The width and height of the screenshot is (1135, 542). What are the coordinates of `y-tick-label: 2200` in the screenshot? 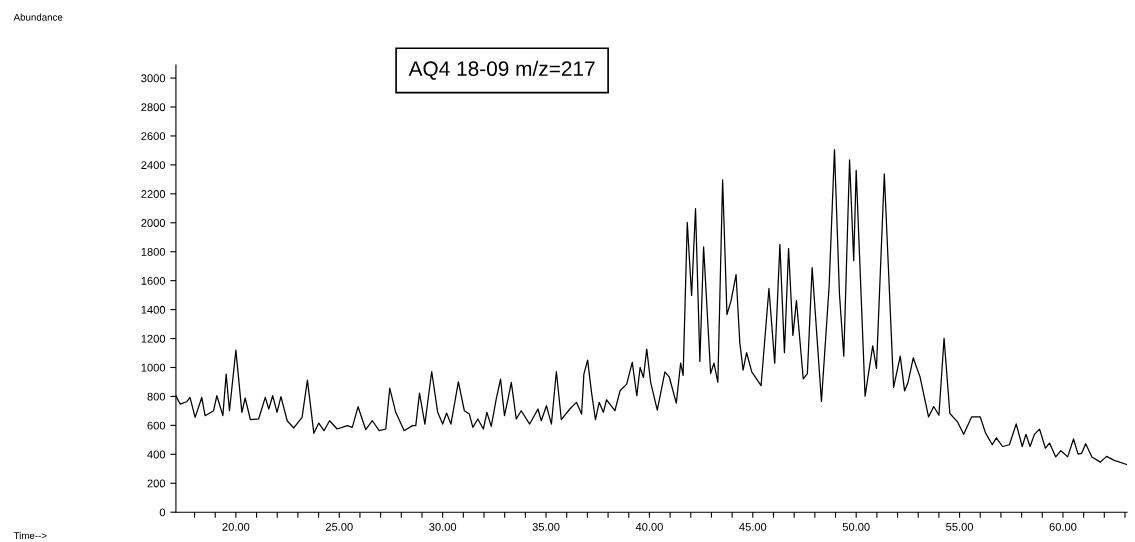 It's located at (153, 194).